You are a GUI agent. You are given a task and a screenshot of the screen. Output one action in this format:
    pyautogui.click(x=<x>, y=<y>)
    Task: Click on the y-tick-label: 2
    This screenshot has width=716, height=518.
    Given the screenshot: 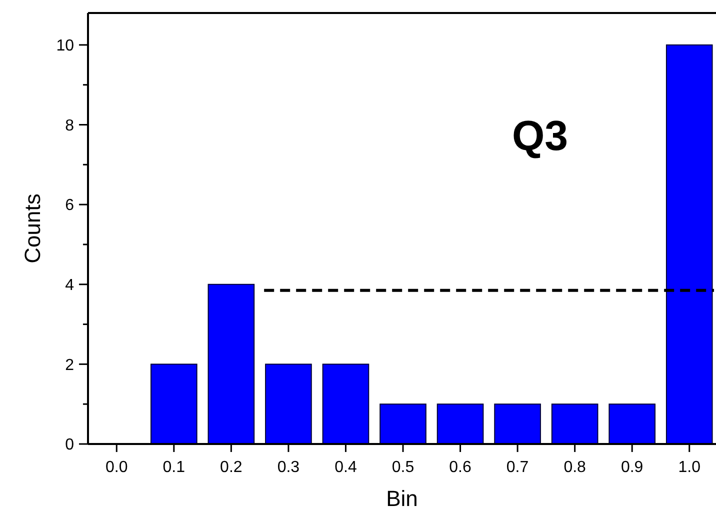 What is the action you would take?
    pyautogui.click(x=69, y=365)
    